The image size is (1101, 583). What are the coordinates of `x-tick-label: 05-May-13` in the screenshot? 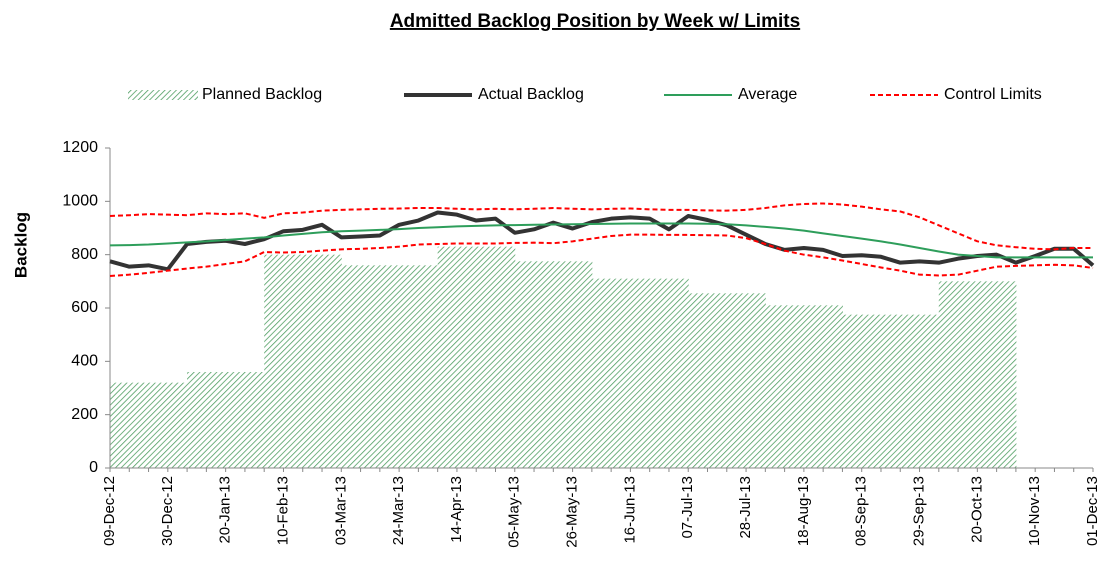 It's located at (514, 512).